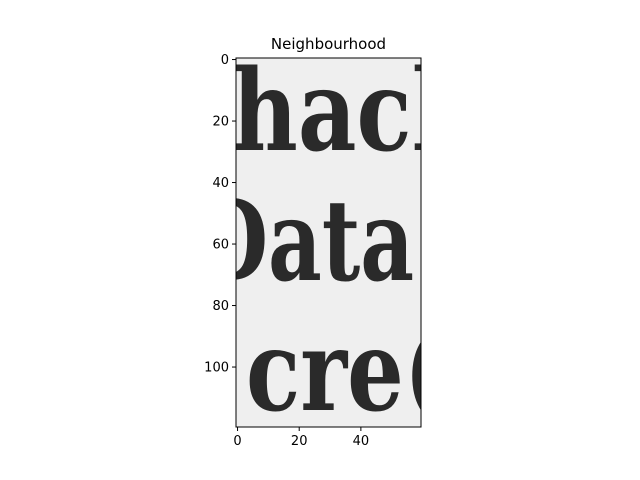 The height and width of the screenshot is (480, 640). What do you see at coordinates (220, 306) in the screenshot?
I see `y-tick-label: 80` at bounding box center [220, 306].